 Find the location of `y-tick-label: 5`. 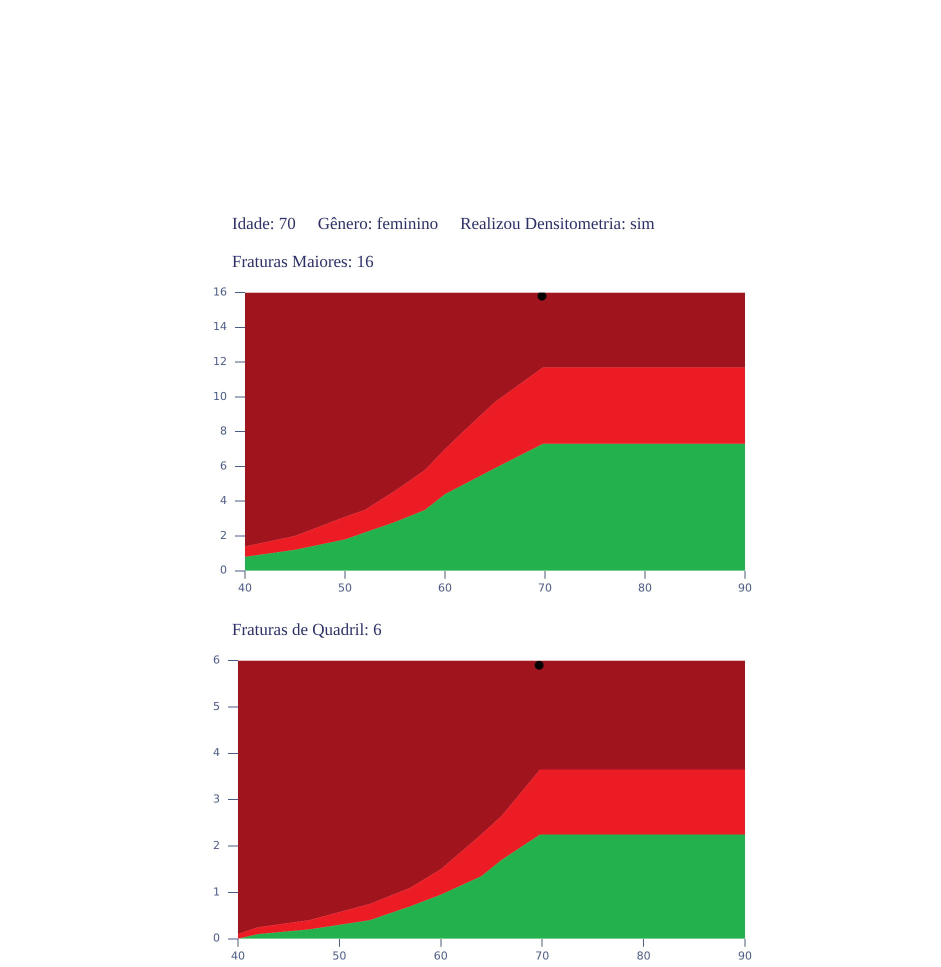

y-tick-label: 5 is located at coordinates (216, 706).